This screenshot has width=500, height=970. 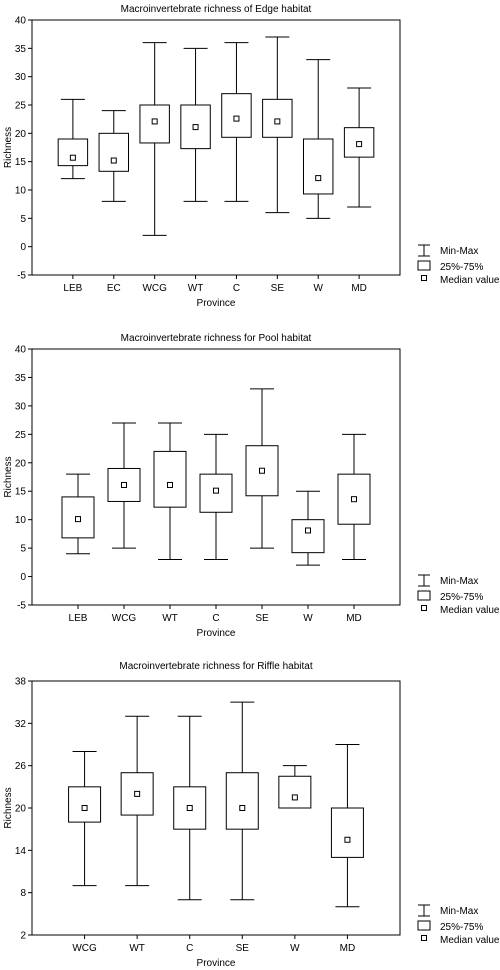 What do you see at coordinates (21, 724) in the screenshot?
I see `y-tick-label: 32` at bounding box center [21, 724].